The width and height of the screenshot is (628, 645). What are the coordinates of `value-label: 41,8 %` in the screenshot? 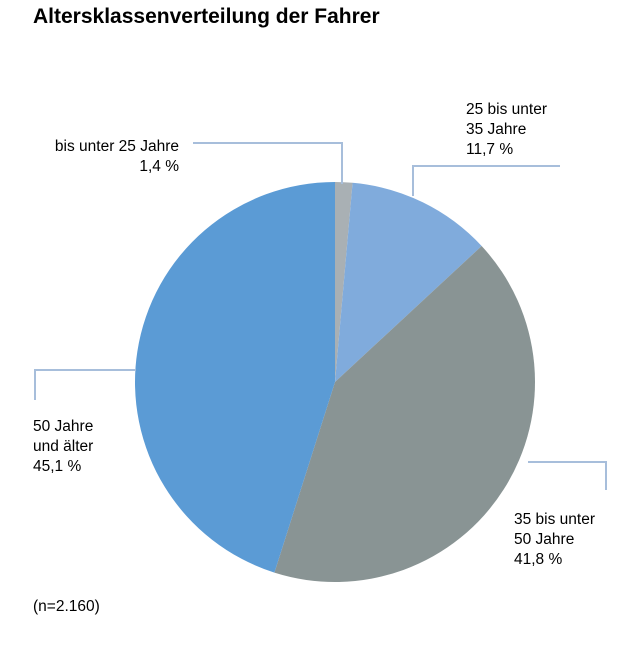 It's located at (538, 559).